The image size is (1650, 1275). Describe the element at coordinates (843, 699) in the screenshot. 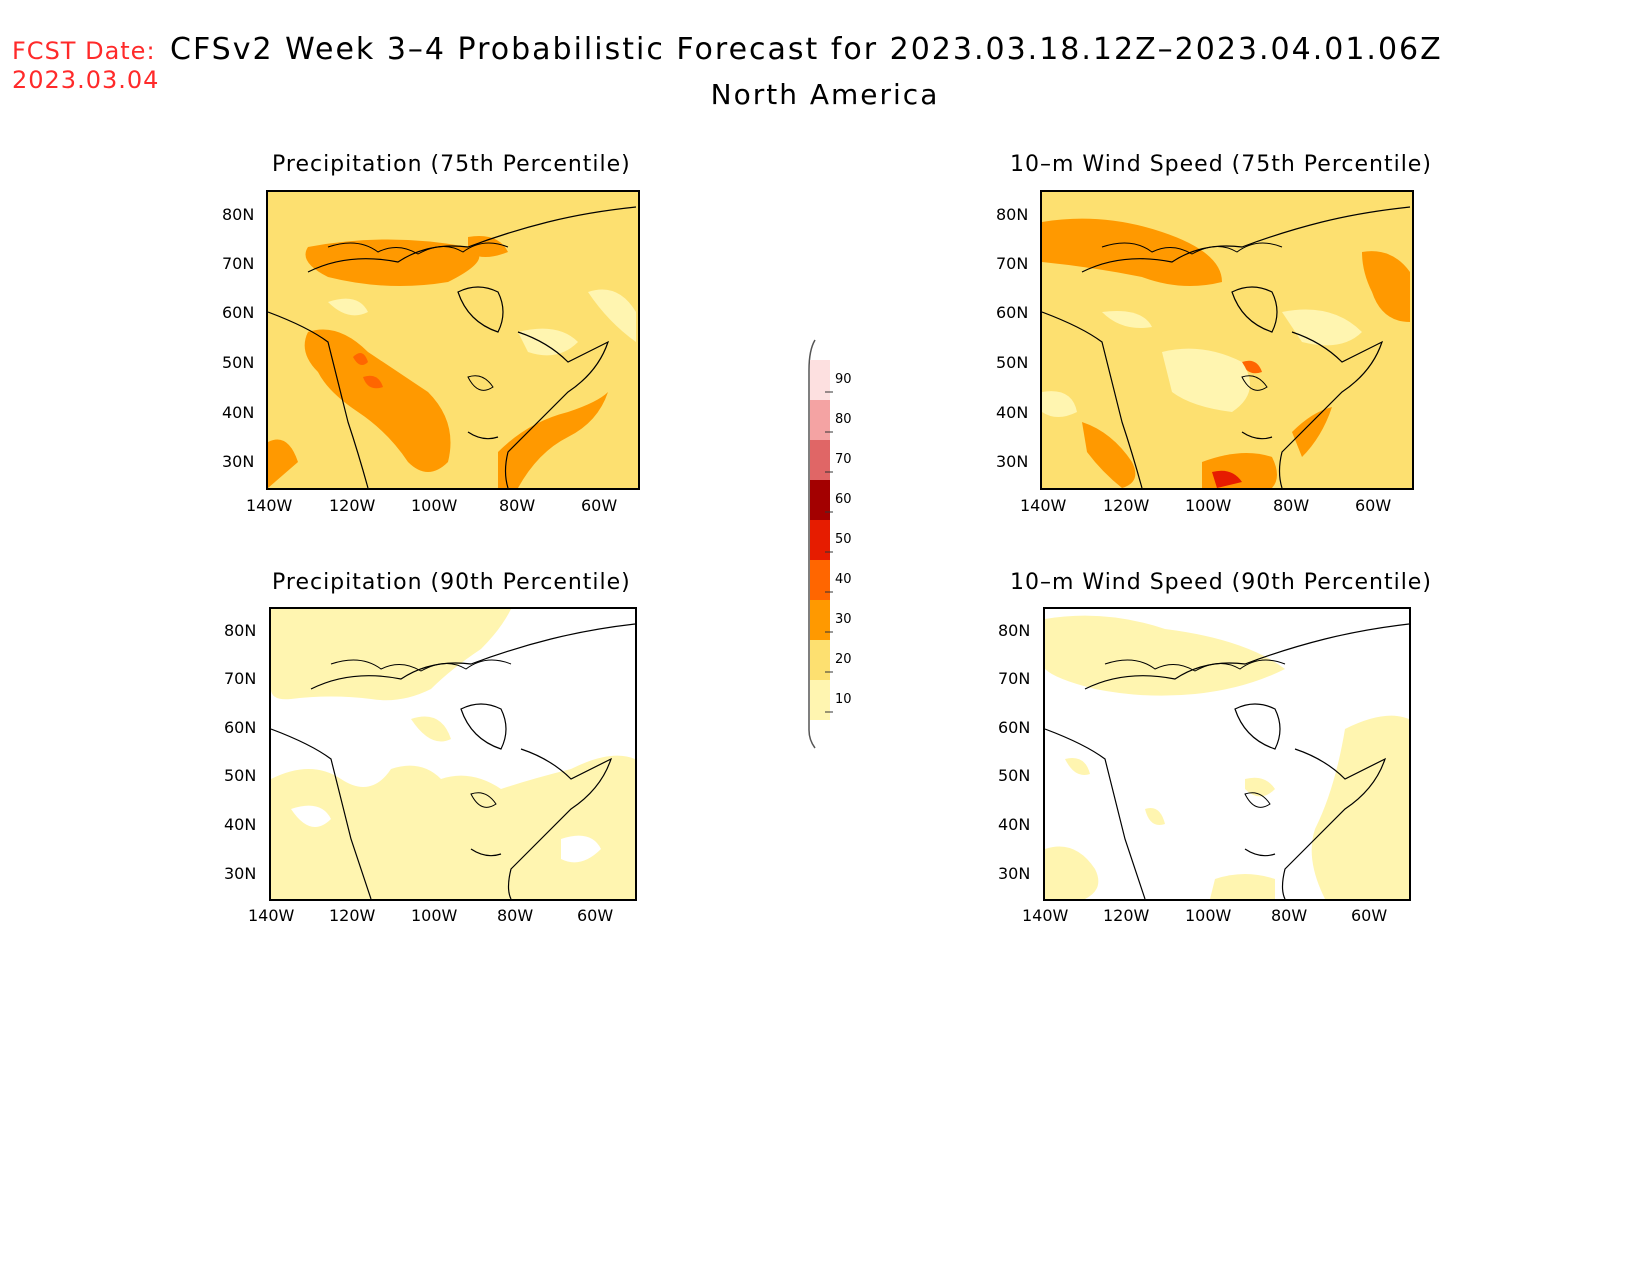

I see `colorbar-label: 10` at that location.